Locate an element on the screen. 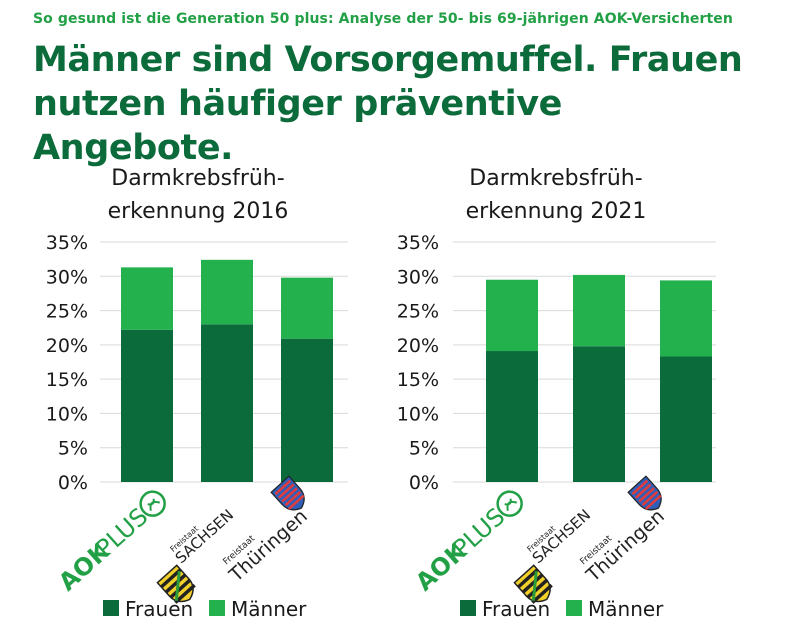 The width and height of the screenshot is (800, 642). chart-title-line: erkennung 2016 is located at coordinates (198, 211).